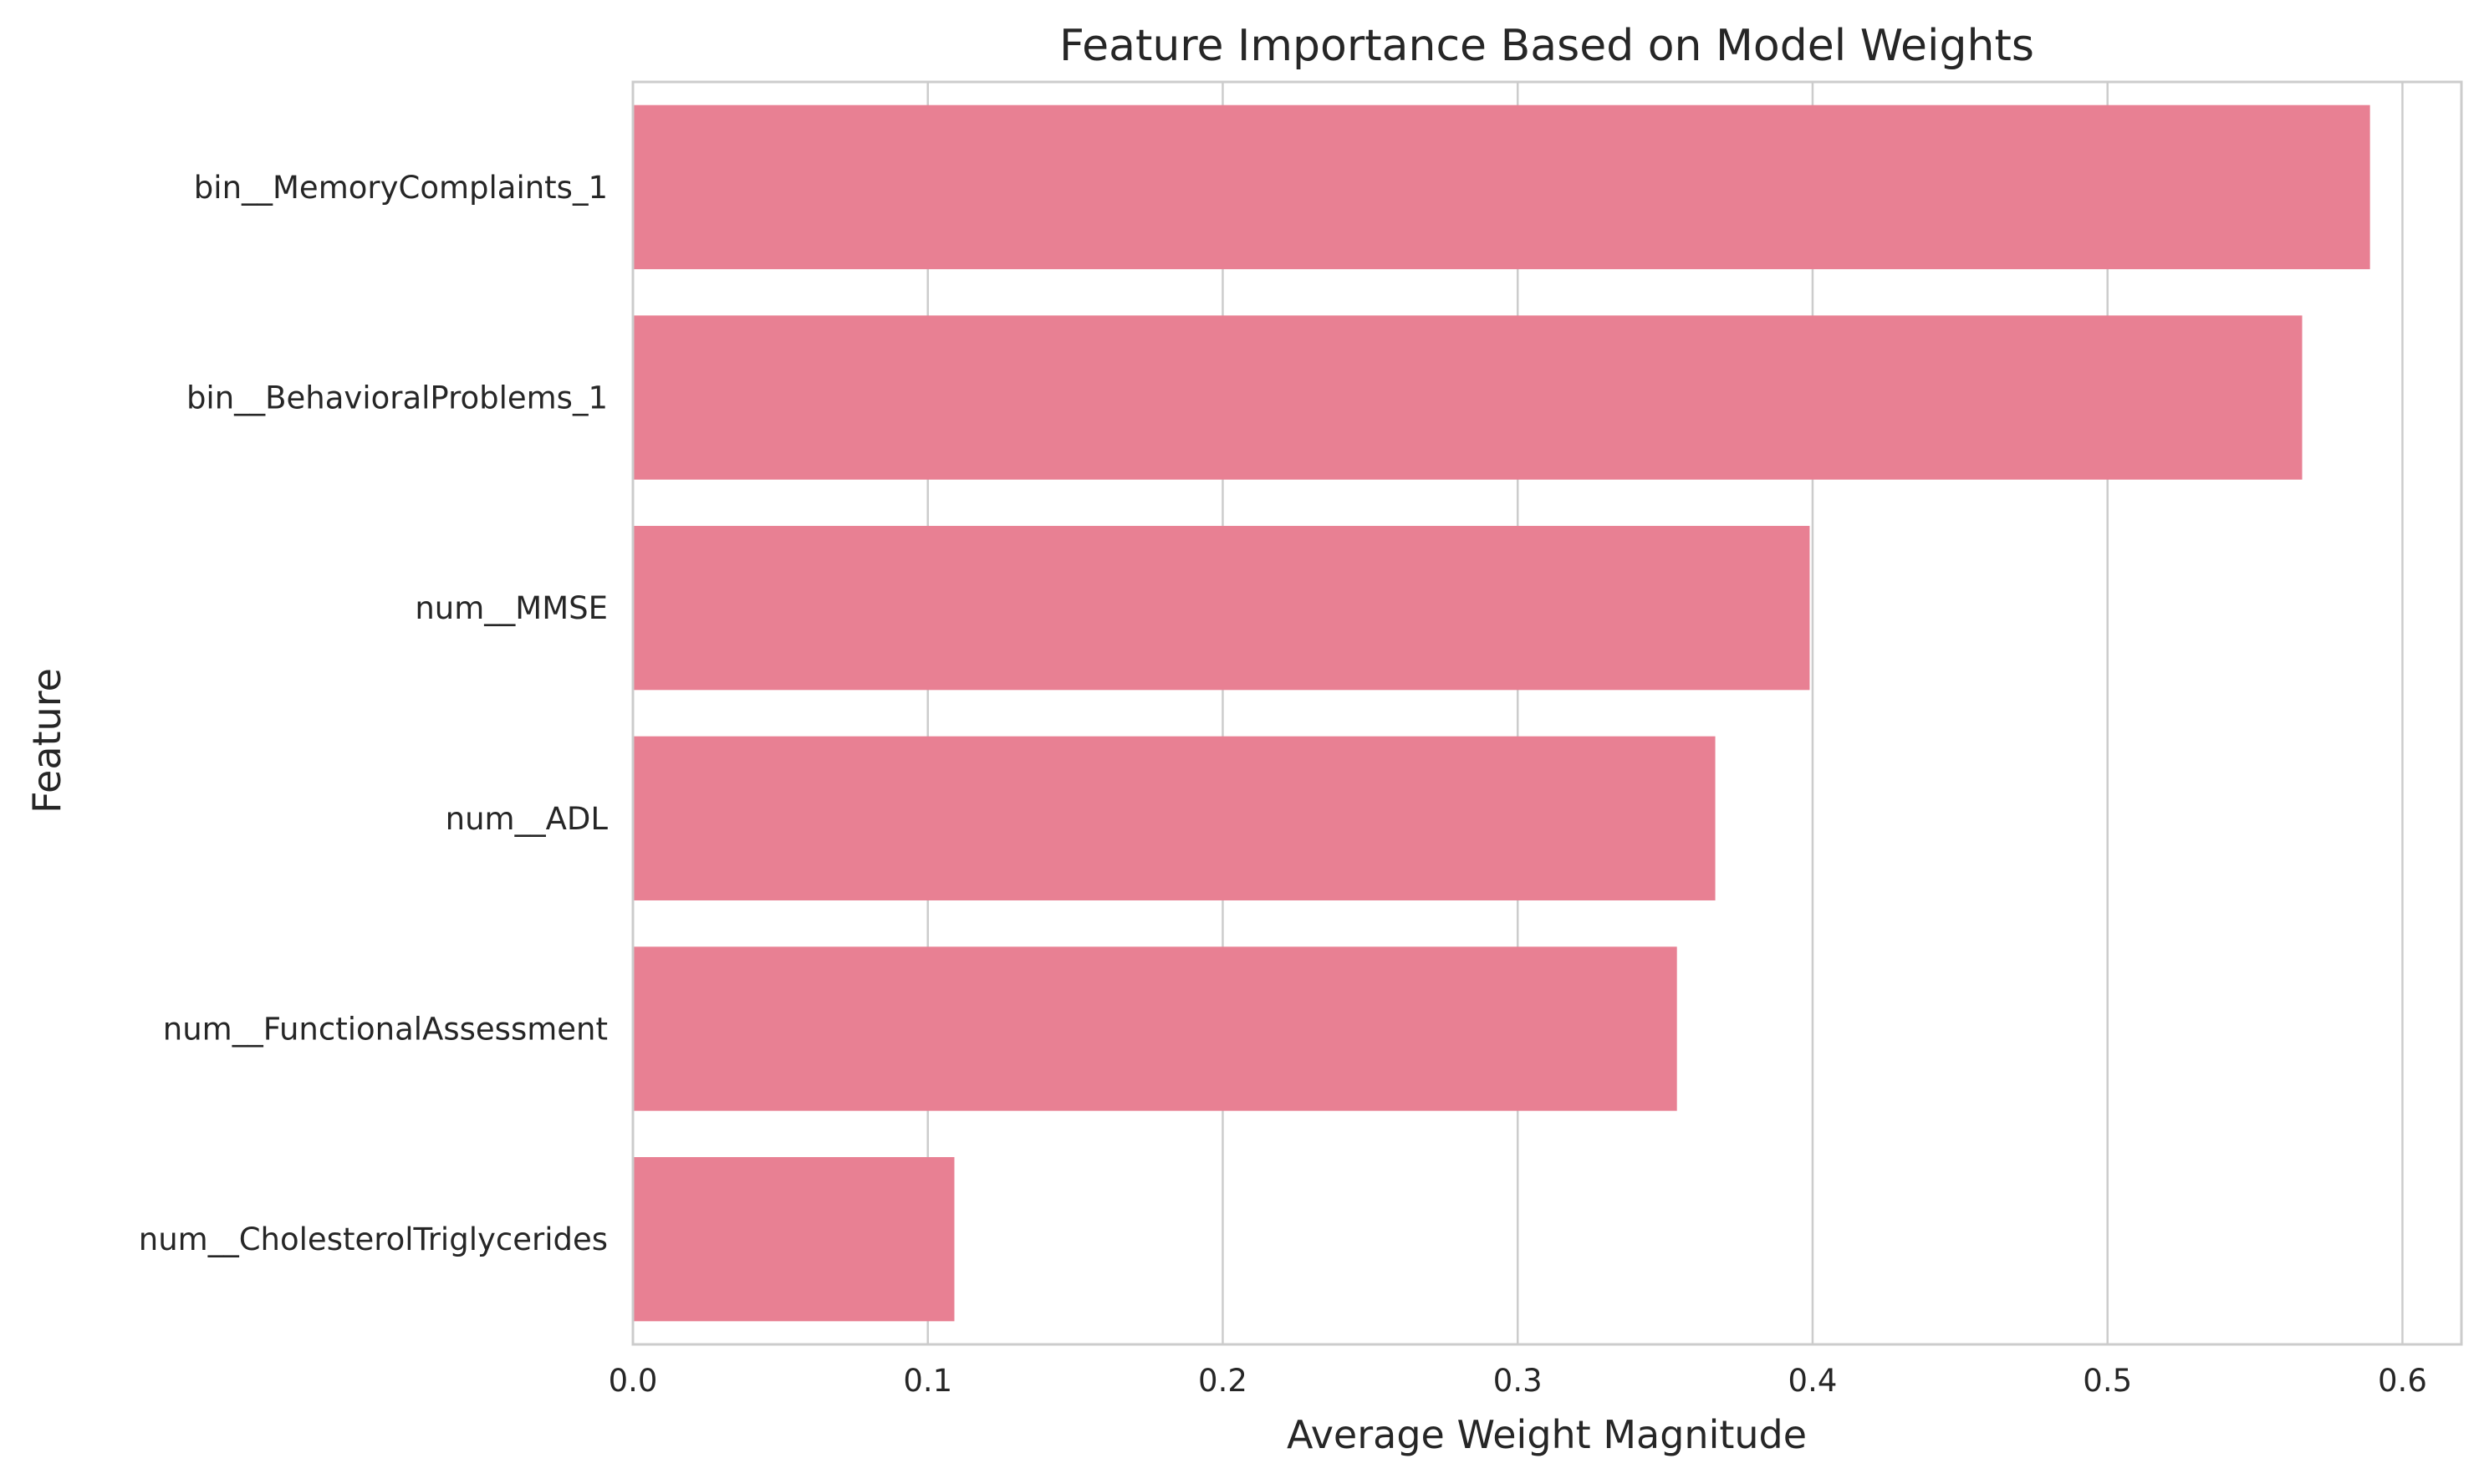 The height and width of the screenshot is (1484, 2484). What do you see at coordinates (1813, 1381) in the screenshot?
I see `x-tick-label: 0.4` at bounding box center [1813, 1381].